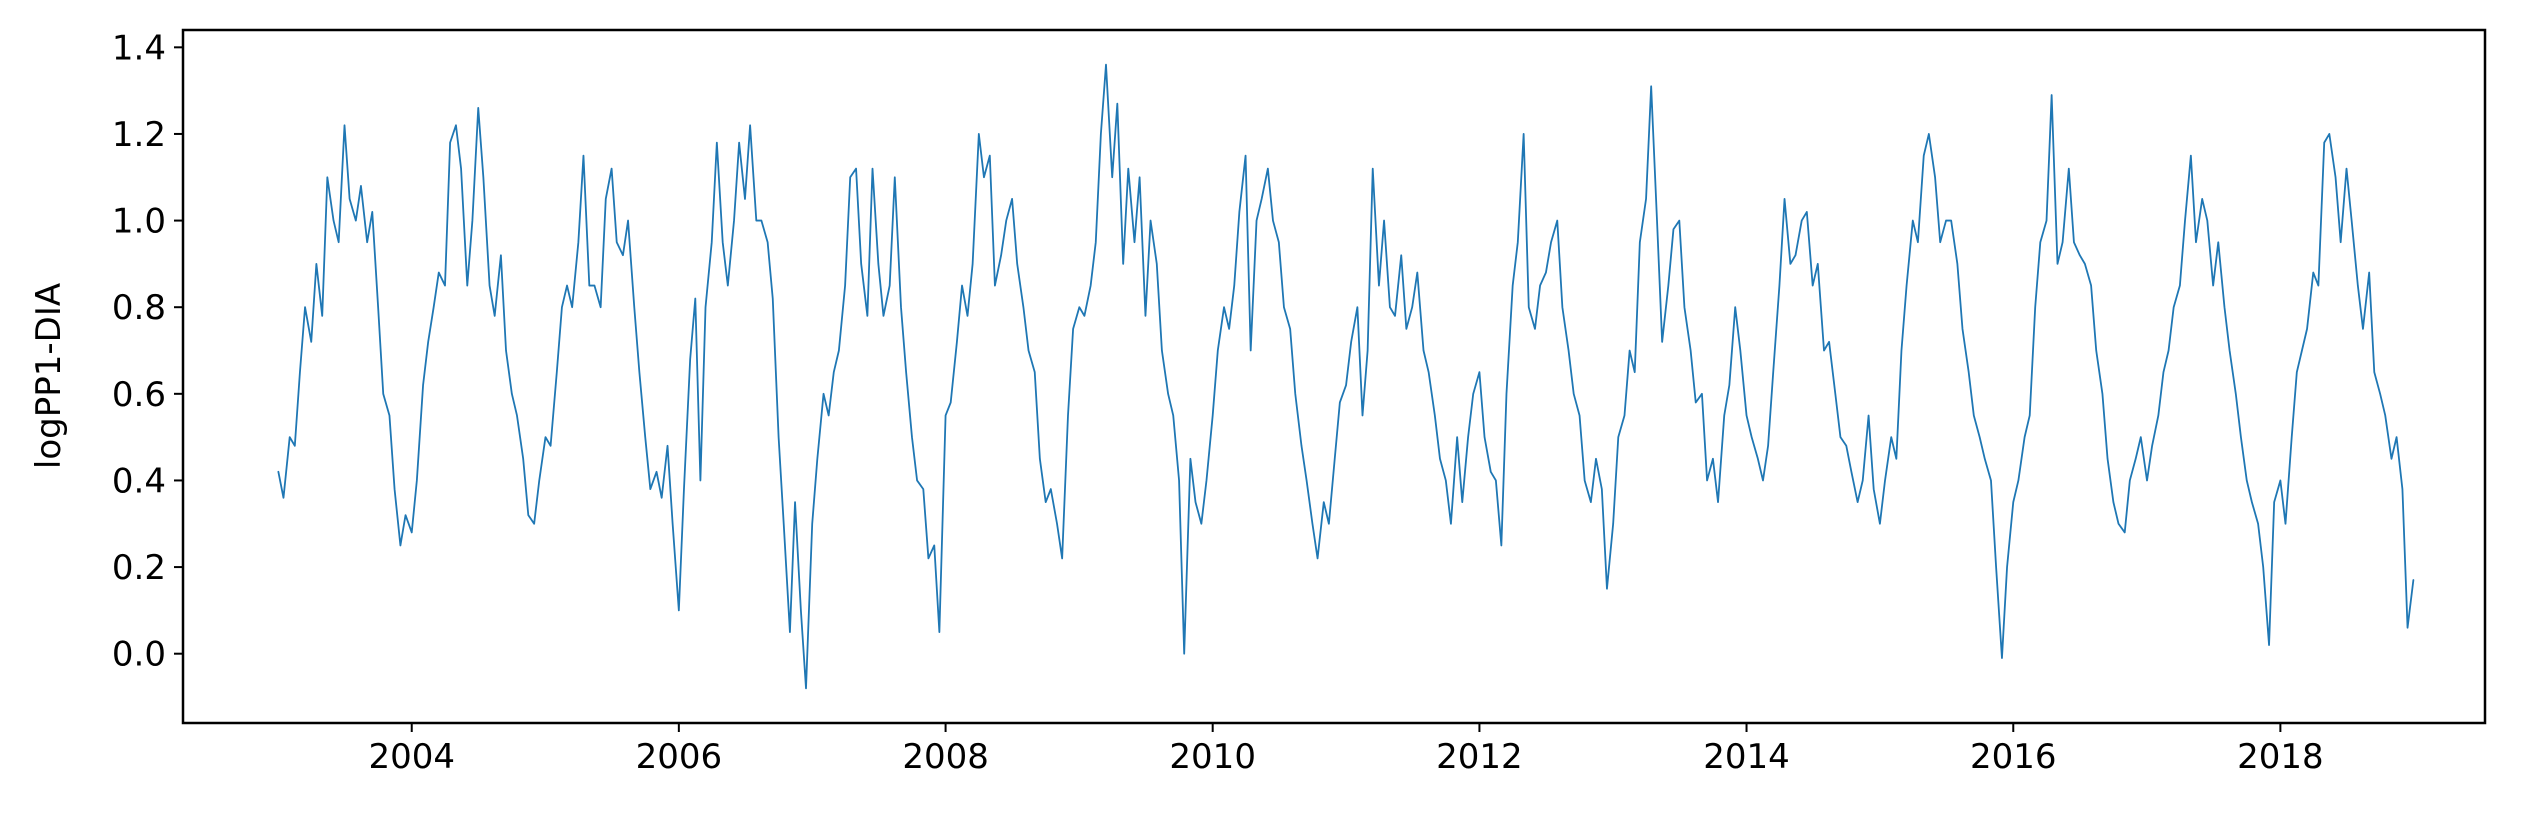 This screenshot has height=823, width=2537. Describe the element at coordinates (2280, 757) in the screenshot. I see `x-tick-label: 2018` at that location.